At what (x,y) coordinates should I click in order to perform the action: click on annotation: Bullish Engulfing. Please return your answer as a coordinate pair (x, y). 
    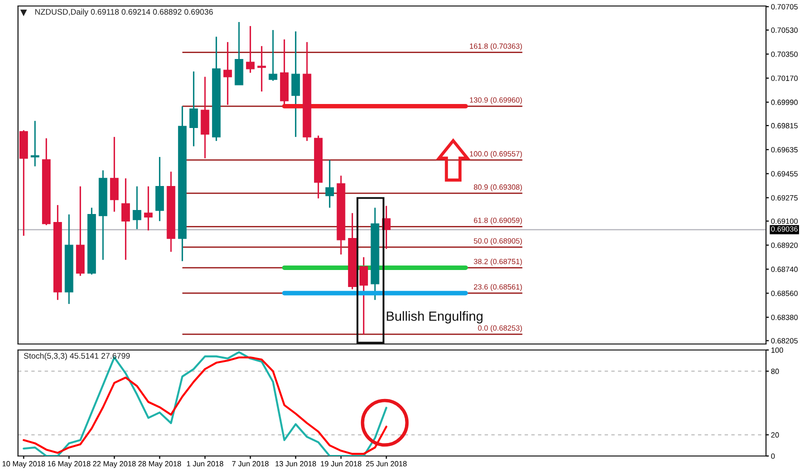
    Looking at the image, I should click on (434, 317).